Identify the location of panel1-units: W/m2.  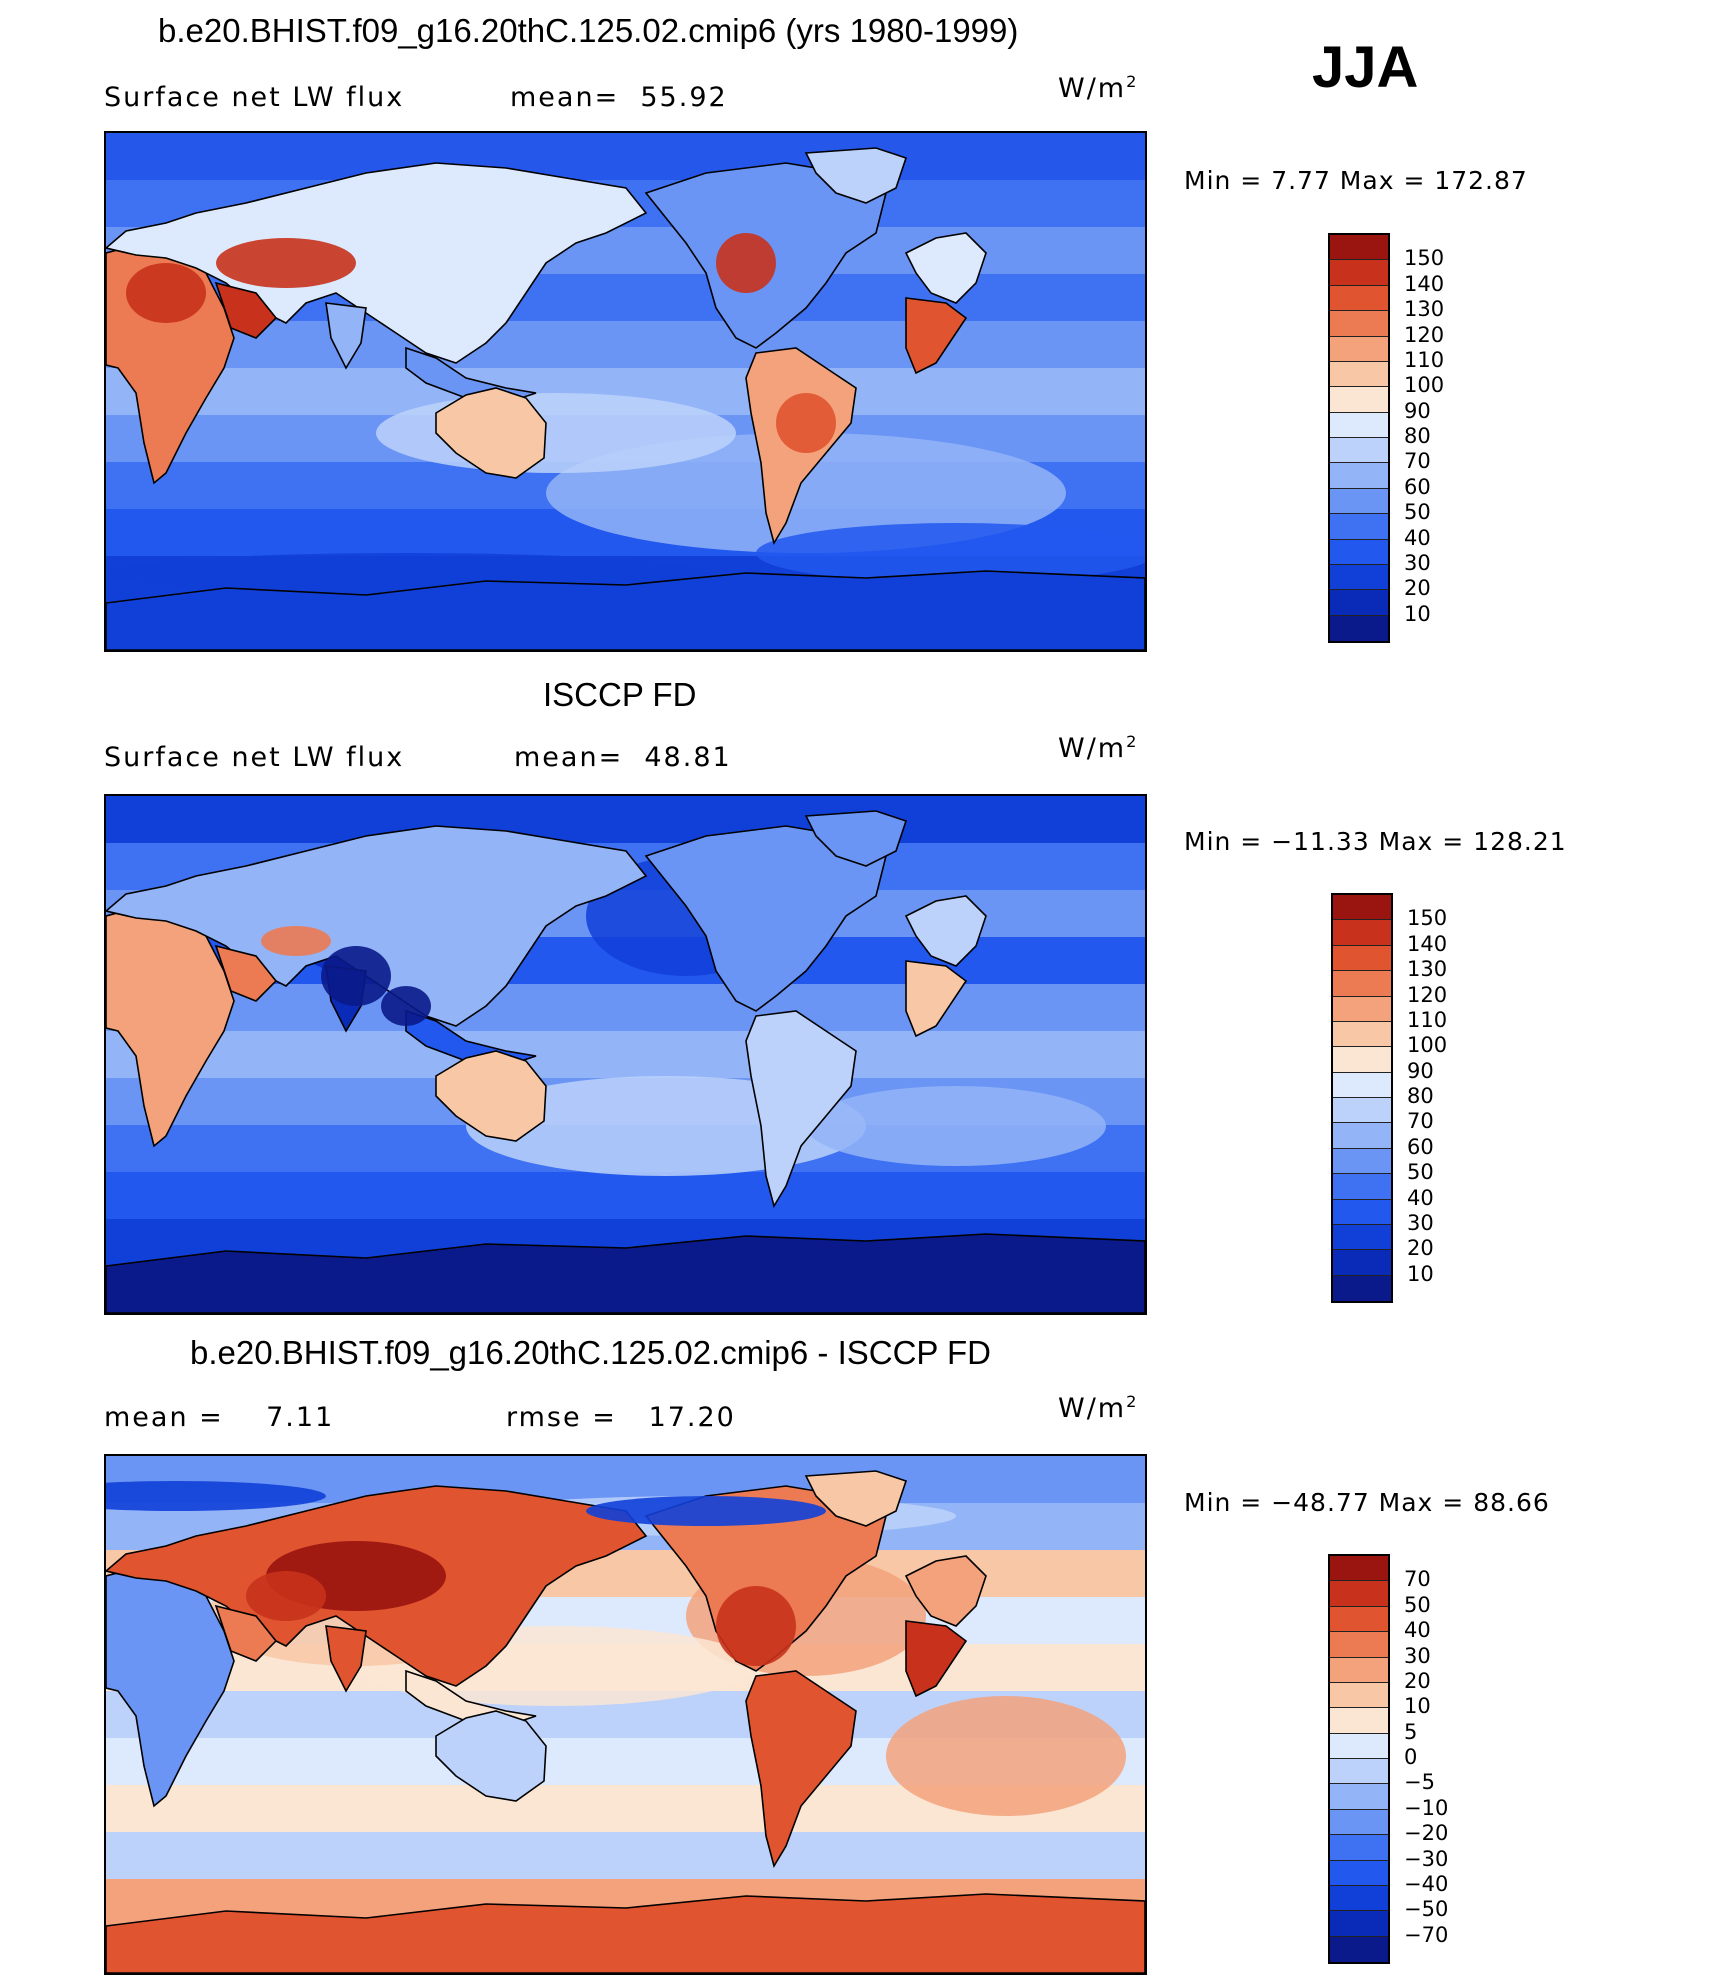
(1098, 88).